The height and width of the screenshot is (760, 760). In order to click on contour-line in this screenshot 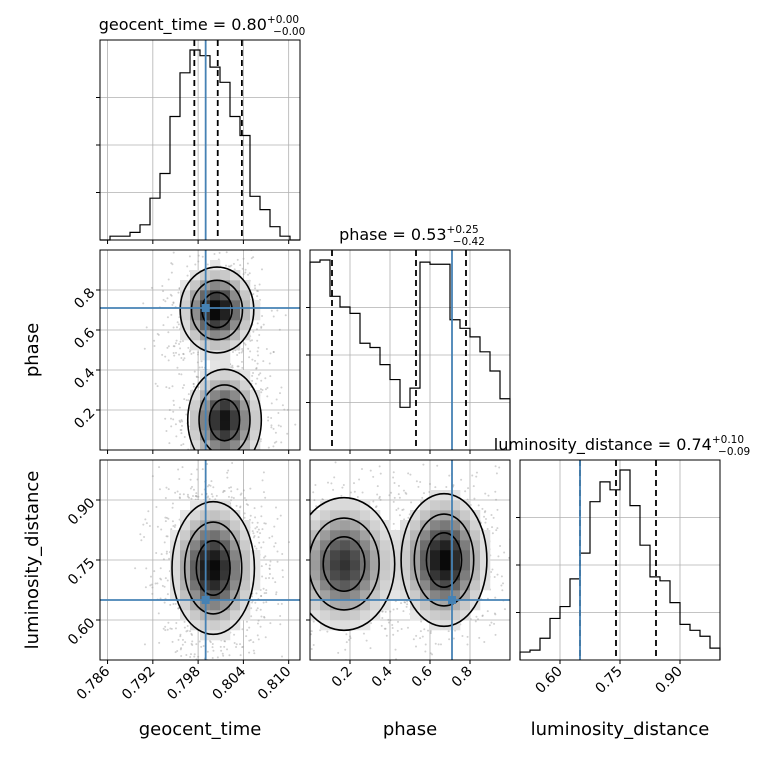, I will do `click(224, 420)`.